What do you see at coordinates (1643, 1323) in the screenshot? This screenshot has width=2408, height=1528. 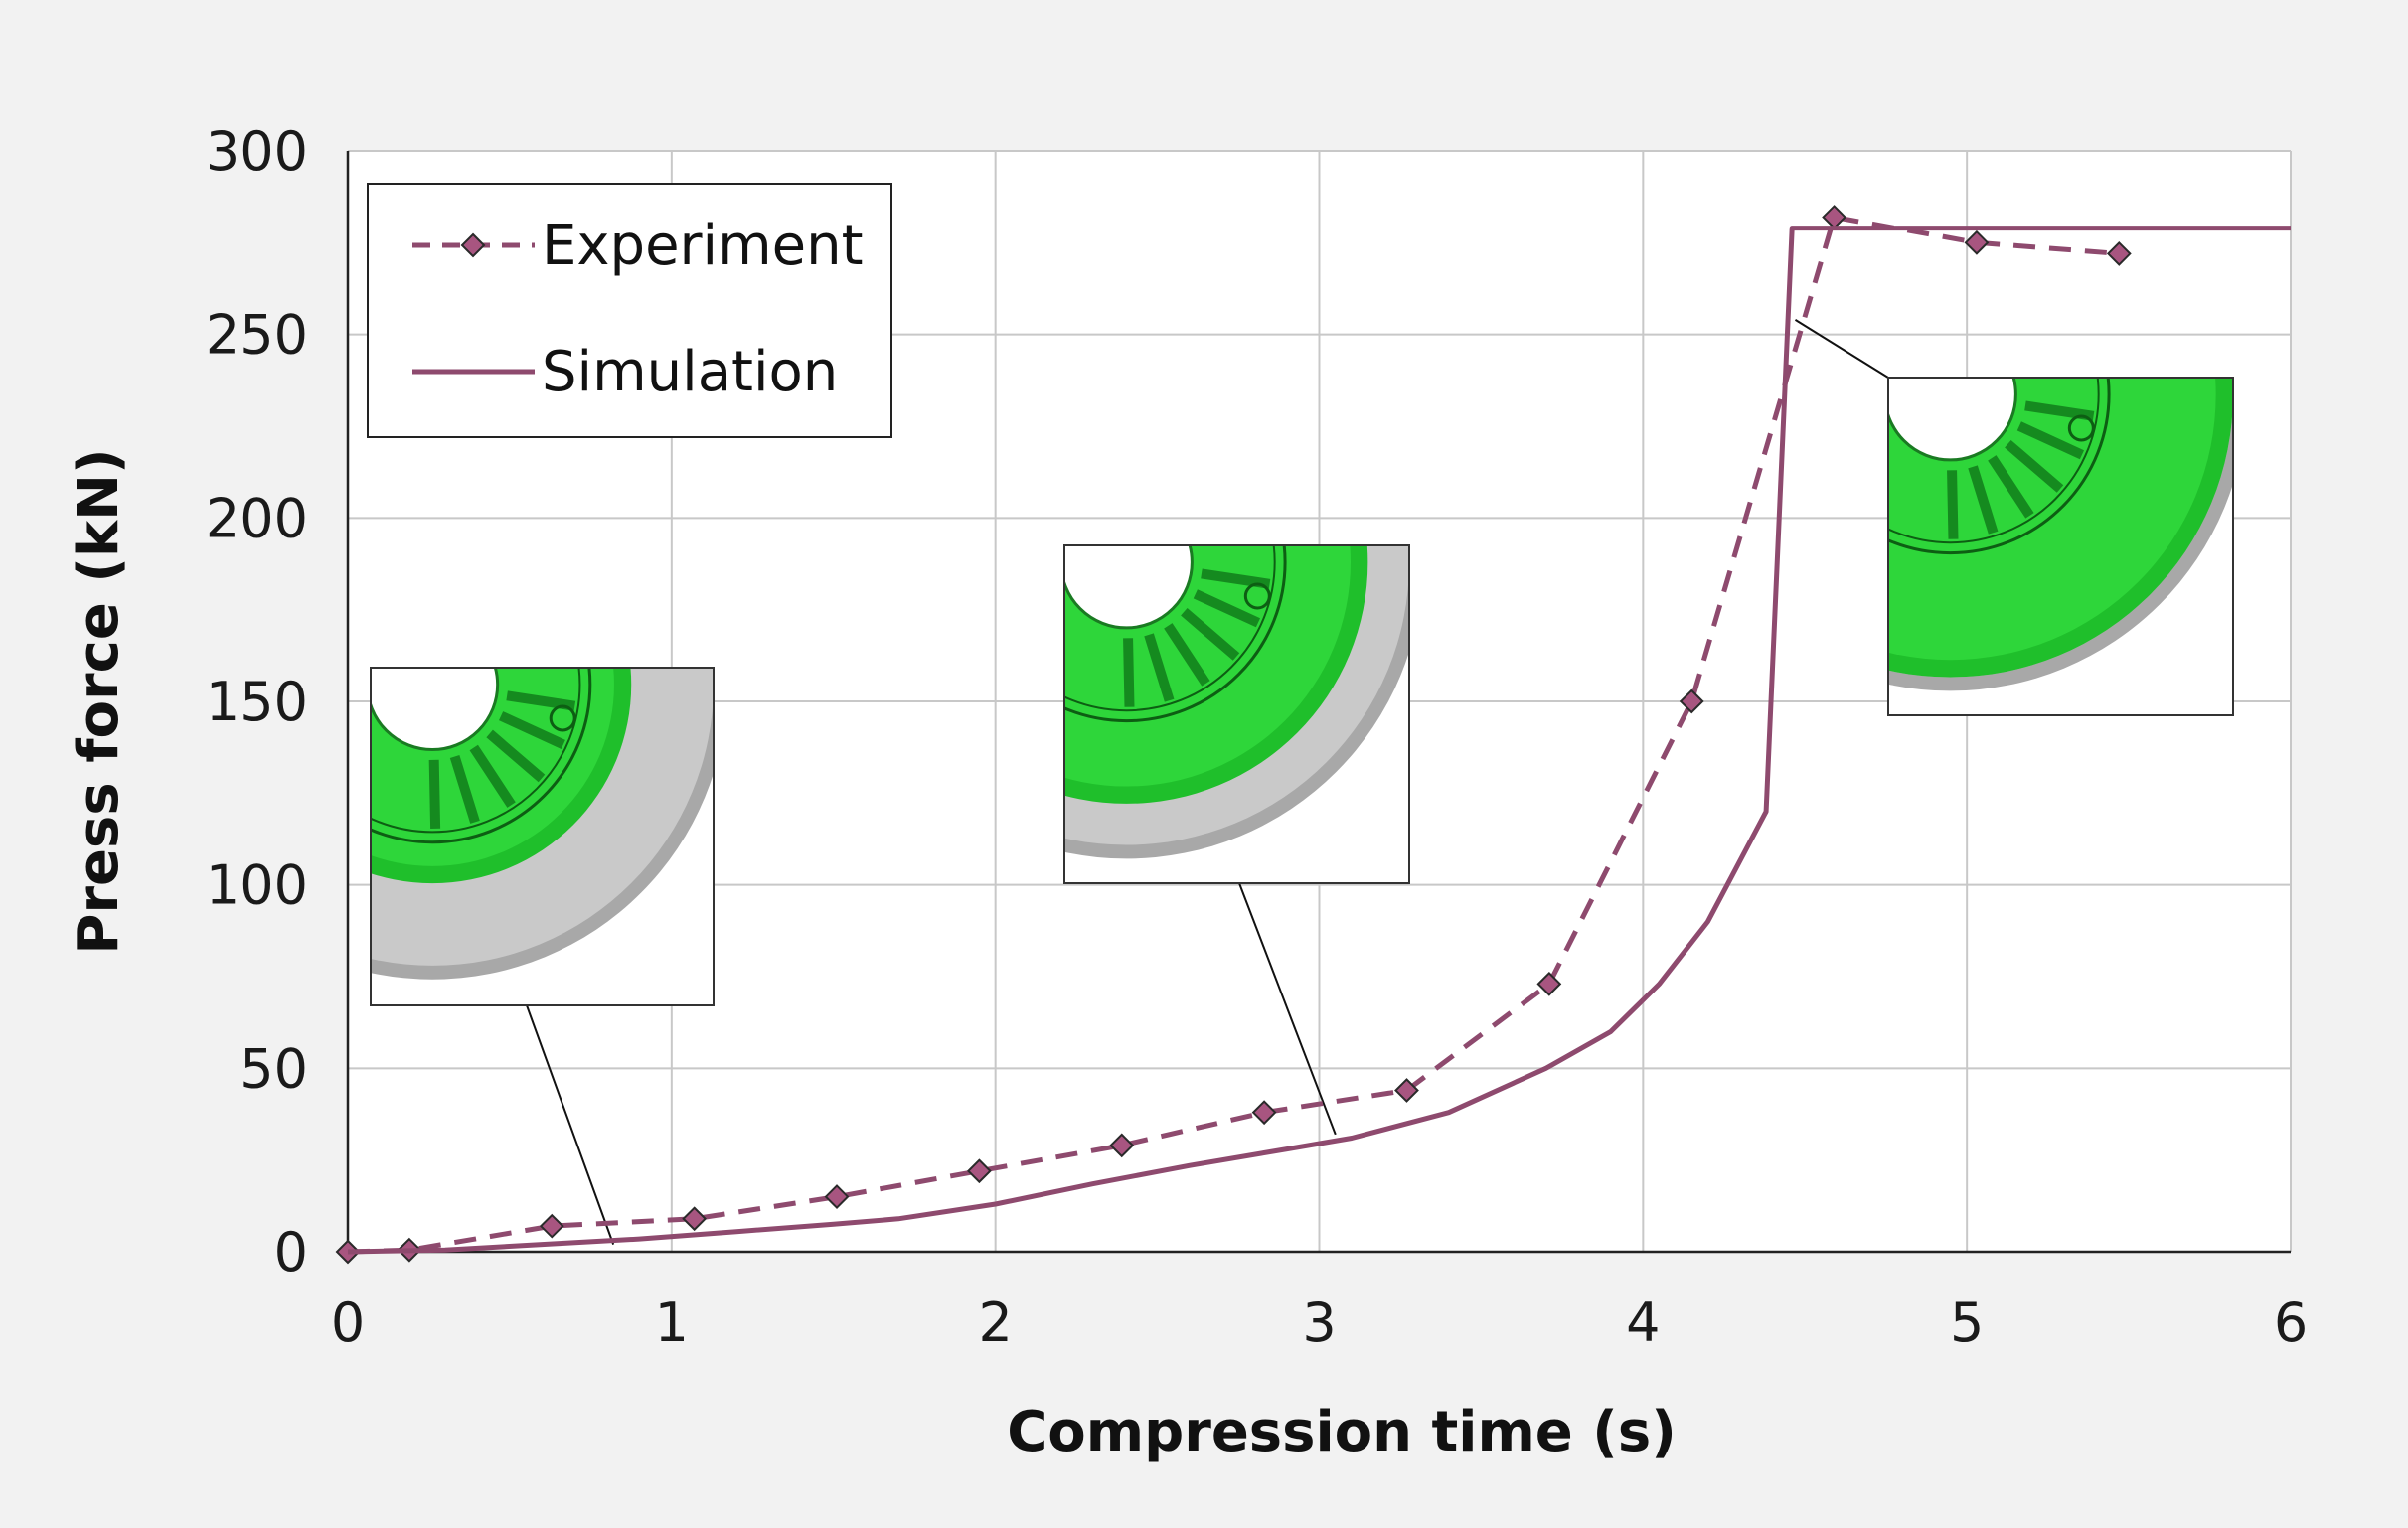 I see `x-tick-label: 4` at bounding box center [1643, 1323].